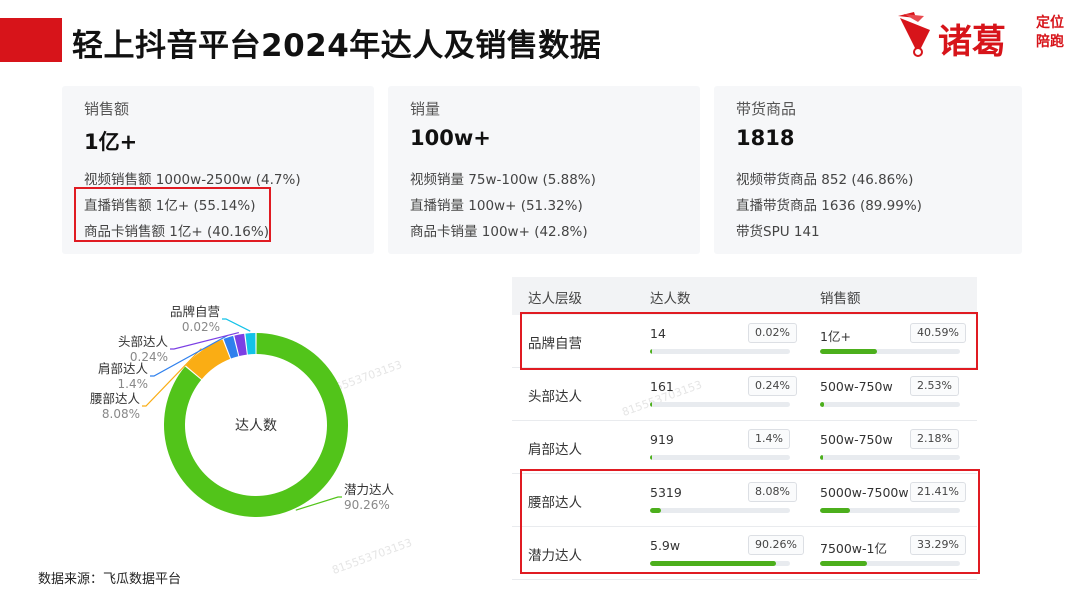 This screenshot has height=605, width=1080. What do you see at coordinates (555, 344) in the screenshot?
I see `tier-name: 品牌自营` at bounding box center [555, 344].